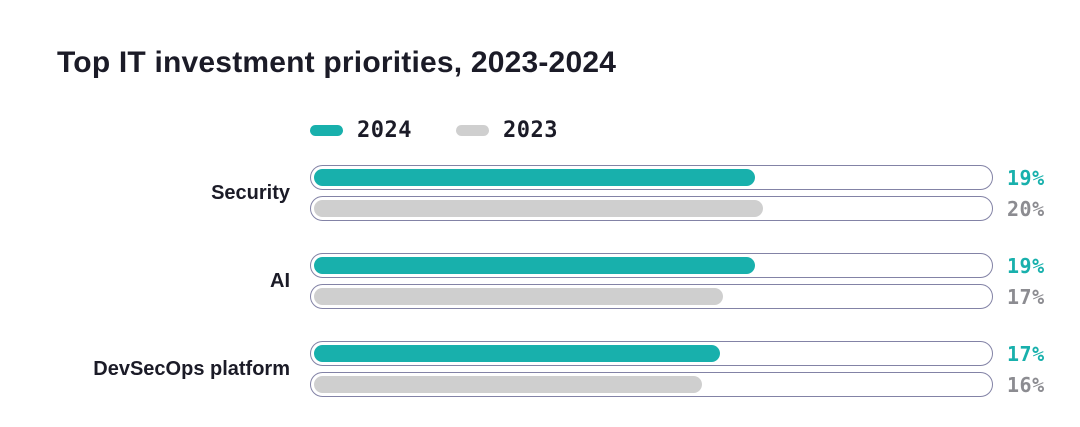  What do you see at coordinates (326, 130) in the screenshot?
I see `legend-swatch-2024` at bounding box center [326, 130].